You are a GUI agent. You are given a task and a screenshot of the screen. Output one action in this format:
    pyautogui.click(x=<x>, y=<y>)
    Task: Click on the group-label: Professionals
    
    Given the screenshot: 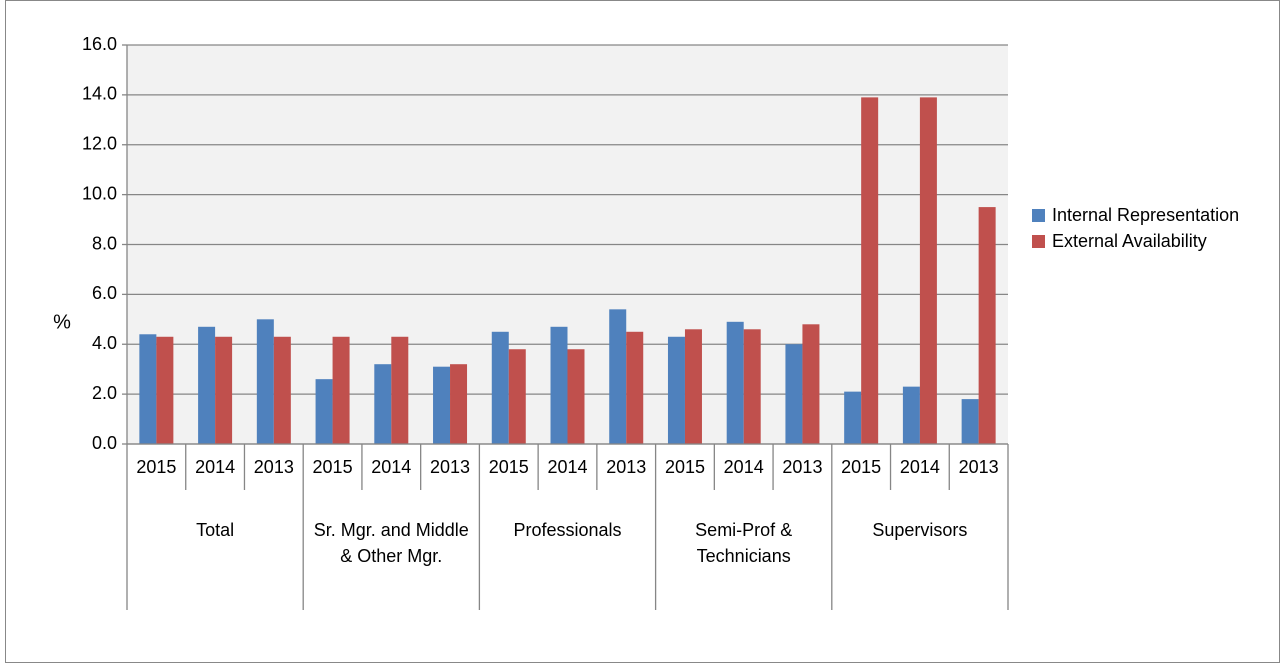 What is the action you would take?
    pyautogui.click(x=567, y=530)
    